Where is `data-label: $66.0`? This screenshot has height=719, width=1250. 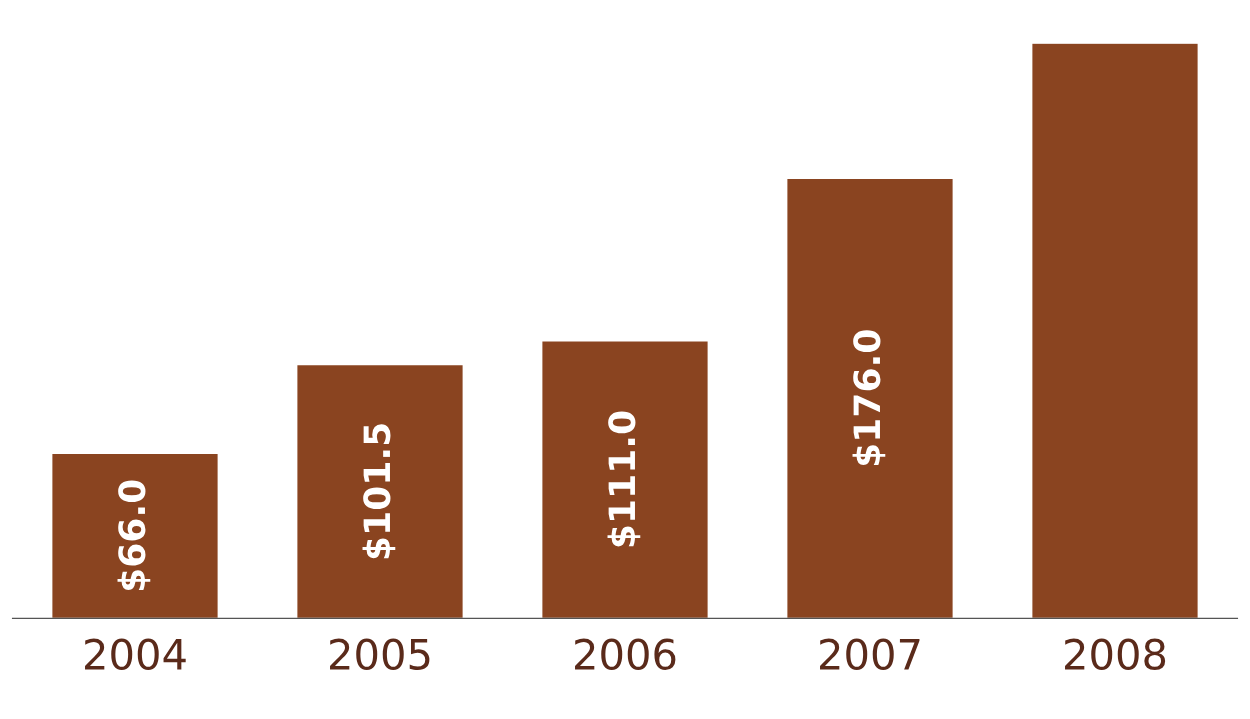
data-label: $66.0 is located at coordinates (134, 535).